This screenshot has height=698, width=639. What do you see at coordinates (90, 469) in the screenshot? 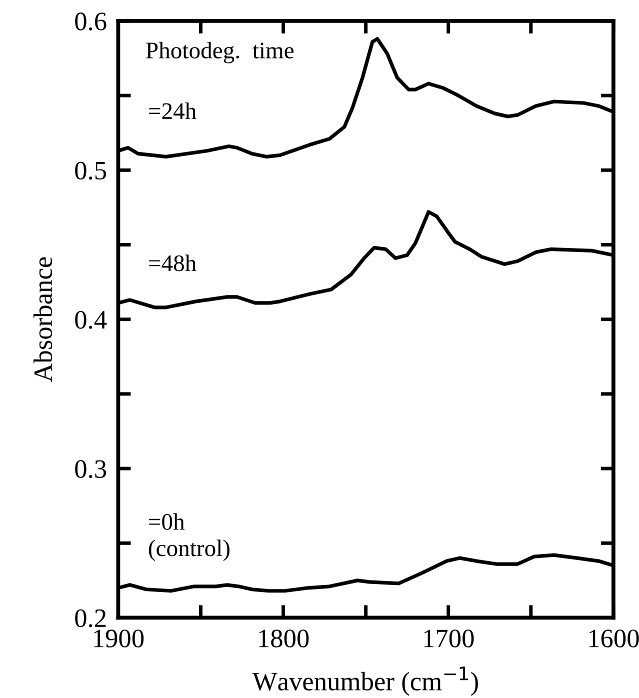
I see `y-tick-label: 0.3` at bounding box center [90, 469].